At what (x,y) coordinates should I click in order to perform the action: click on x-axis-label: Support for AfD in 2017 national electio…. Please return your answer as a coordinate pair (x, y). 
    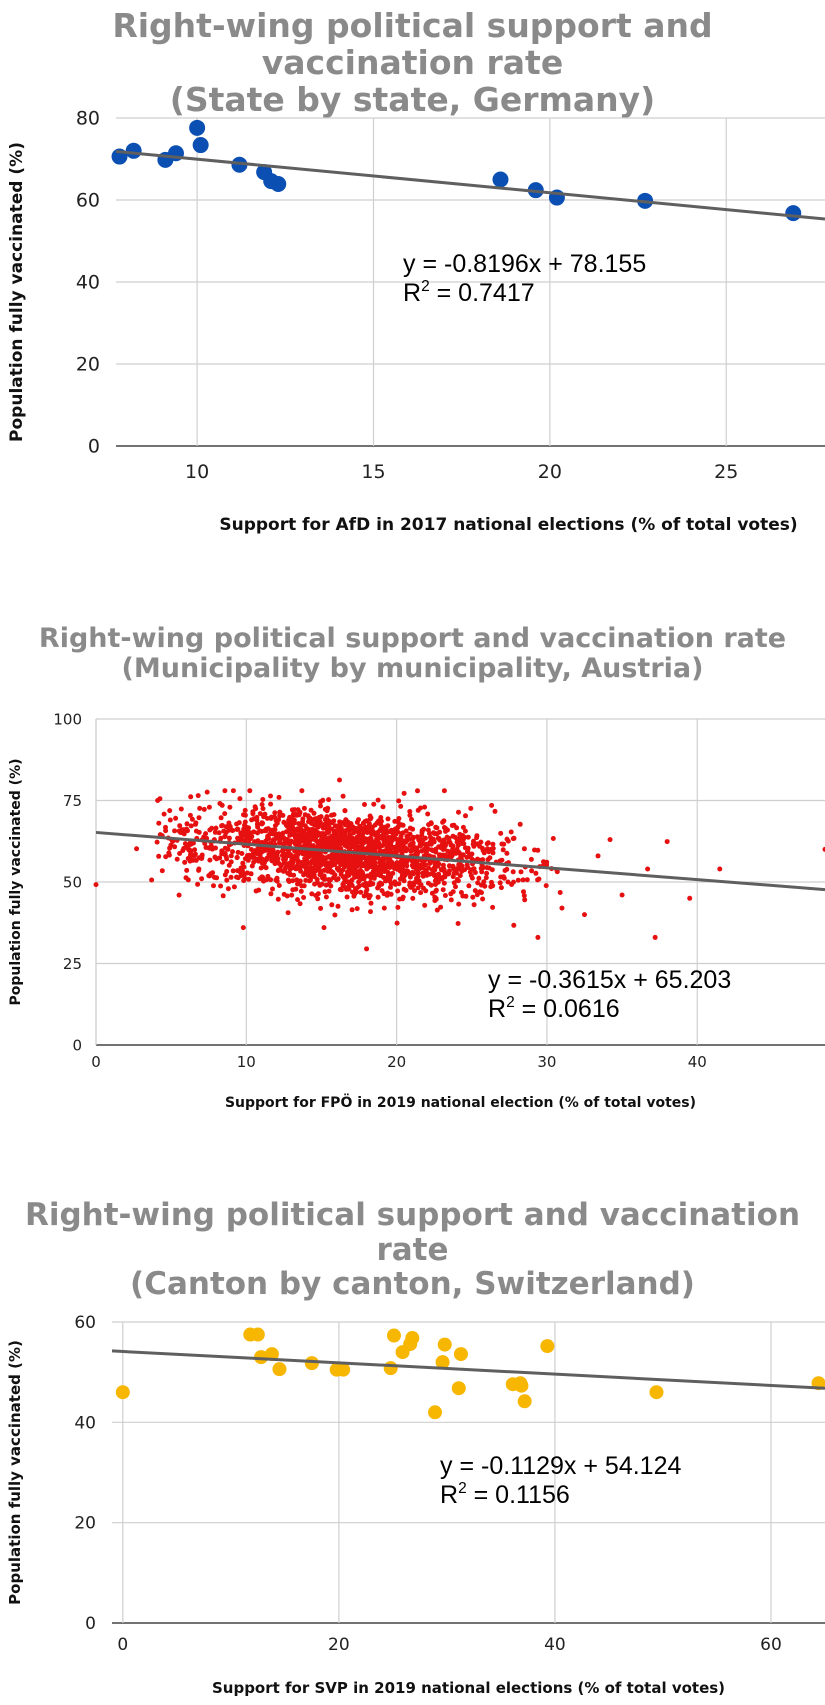
    Looking at the image, I should click on (508, 525).